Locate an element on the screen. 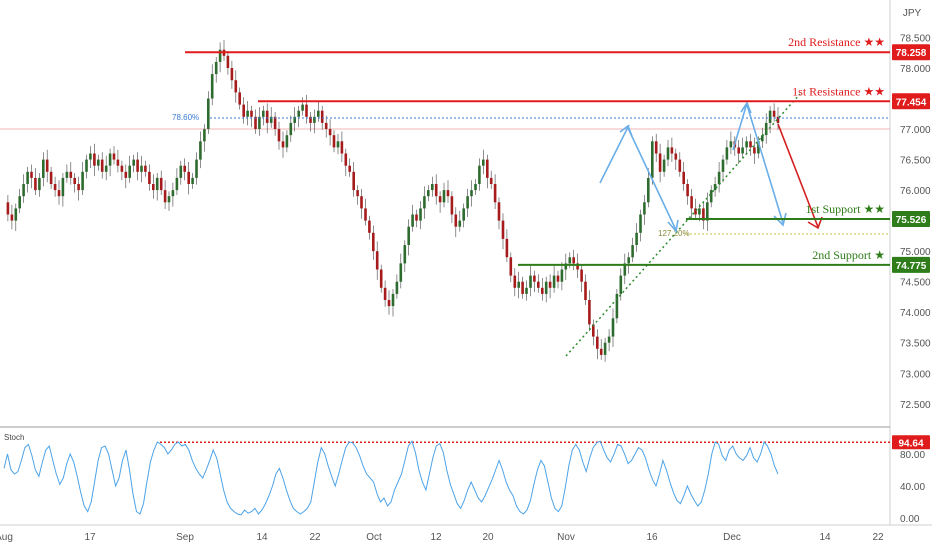 This screenshot has height=550, width=932. fib-1272-label: 127.20% is located at coordinates (674, 233).